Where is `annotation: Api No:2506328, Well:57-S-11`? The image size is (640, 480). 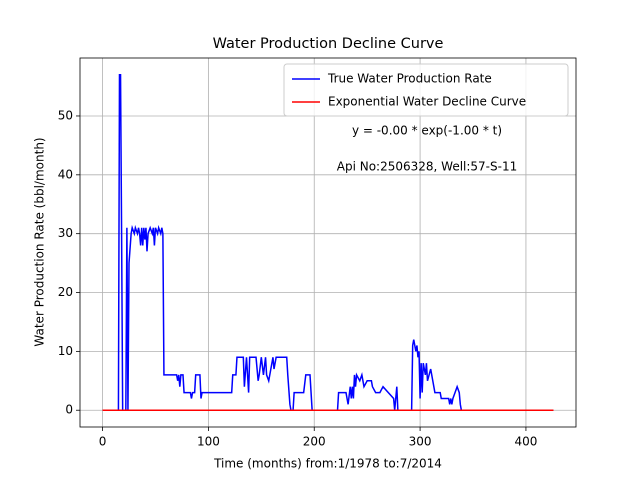
annotation: Api No:2506328, Well:57-S-11 is located at coordinates (427, 167).